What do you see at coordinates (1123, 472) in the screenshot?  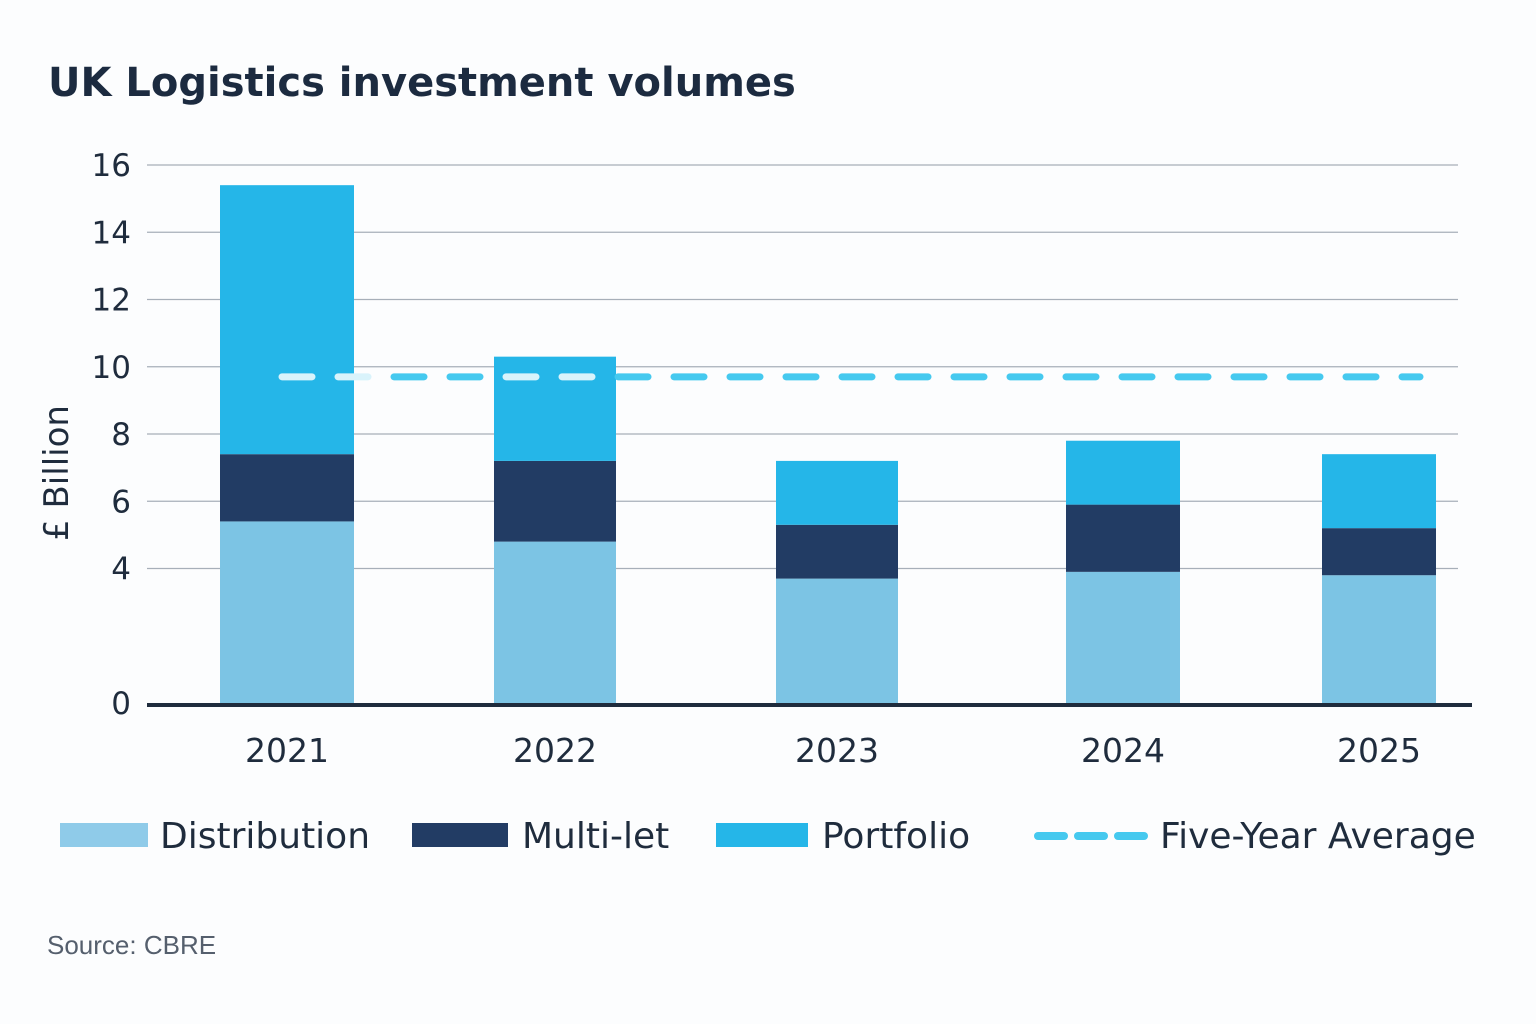 I see `bar-portfolio-2024` at bounding box center [1123, 472].